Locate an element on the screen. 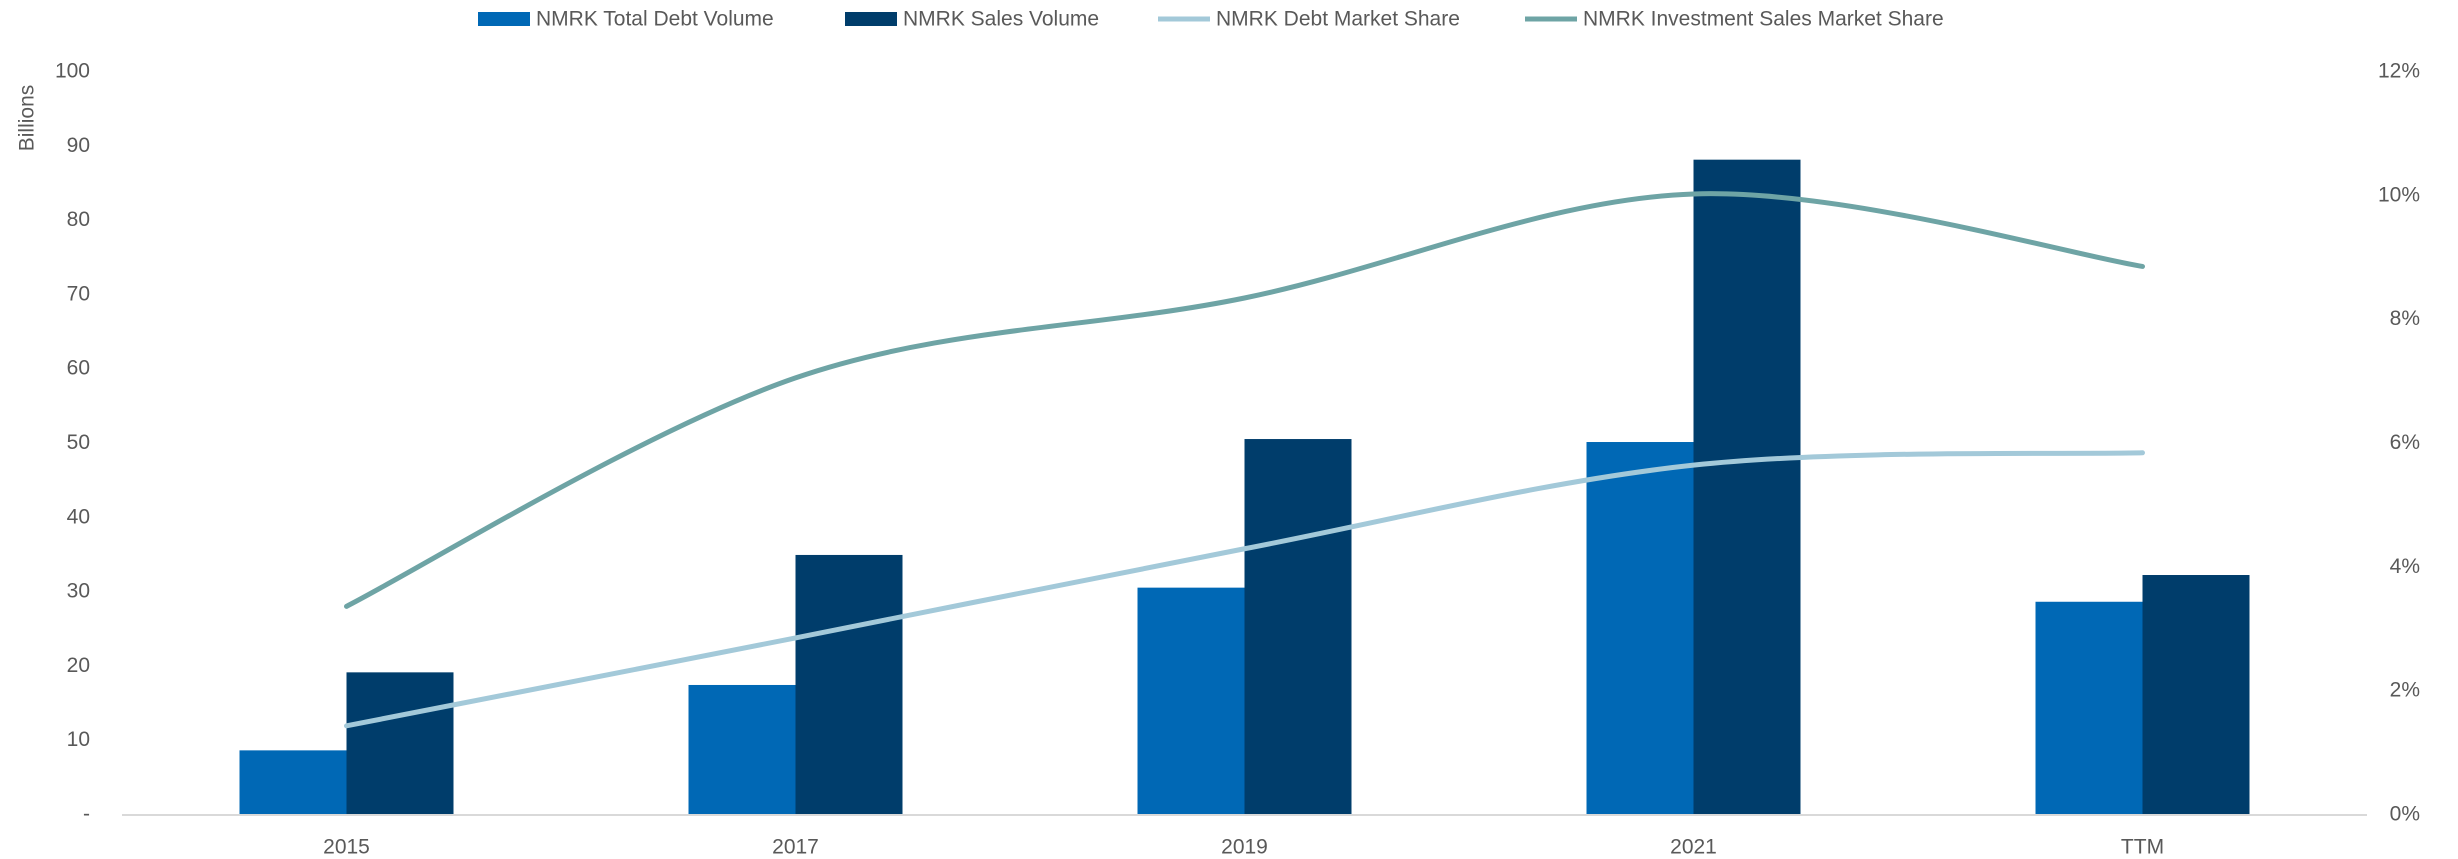 This screenshot has height=859, width=2458. legend-label: NMRK Investment Sales Market Share is located at coordinates (1763, 19).